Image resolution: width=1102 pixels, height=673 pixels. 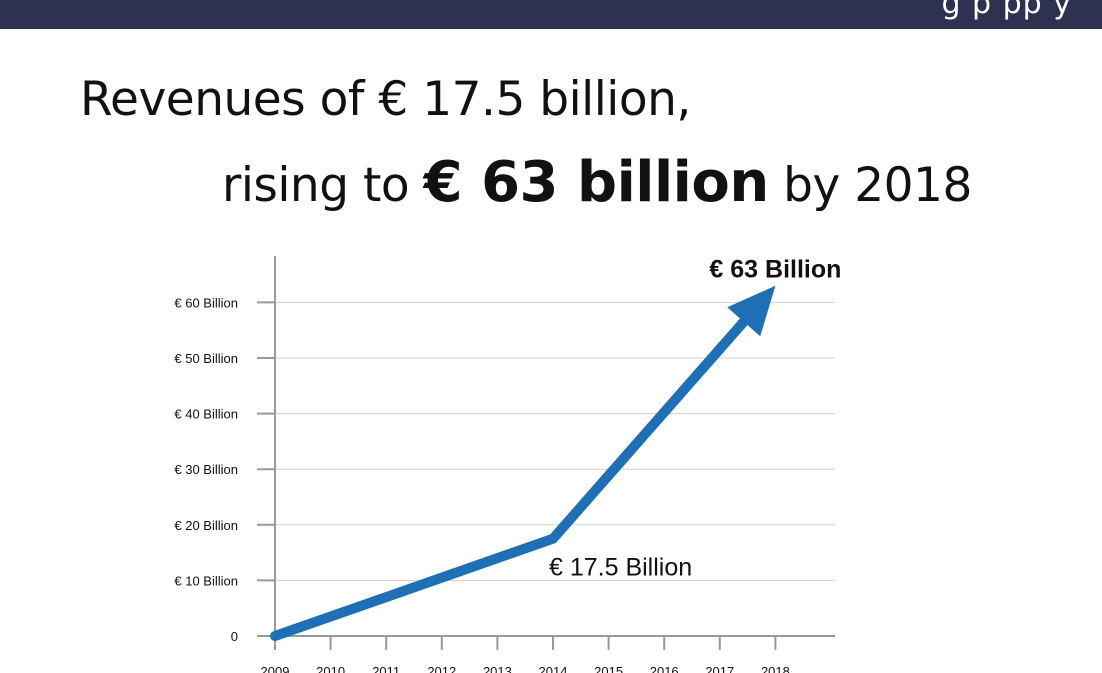 What do you see at coordinates (386, 668) in the screenshot?
I see `x-tick-label: 2011` at bounding box center [386, 668].